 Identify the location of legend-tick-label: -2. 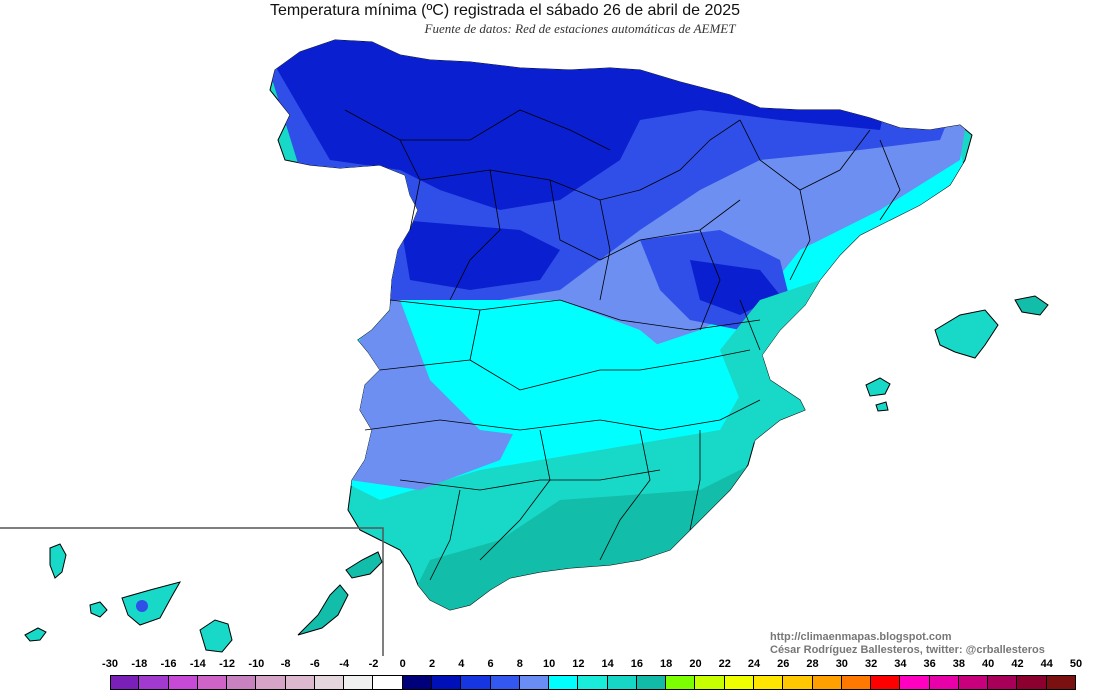
(373, 664).